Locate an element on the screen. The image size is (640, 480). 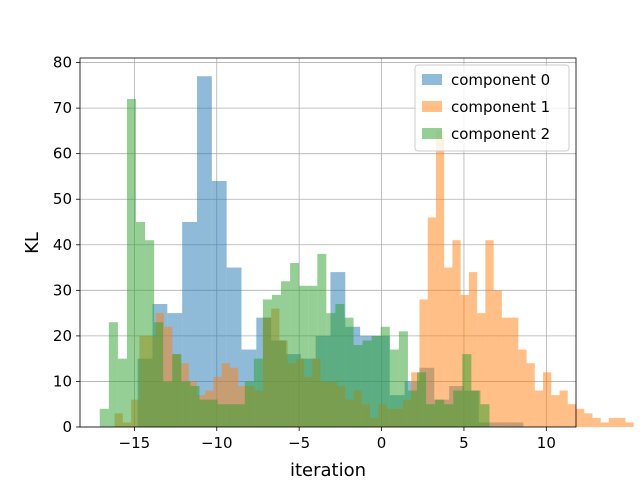
y-tick-label: 50 is located at coordinates (62, 199).